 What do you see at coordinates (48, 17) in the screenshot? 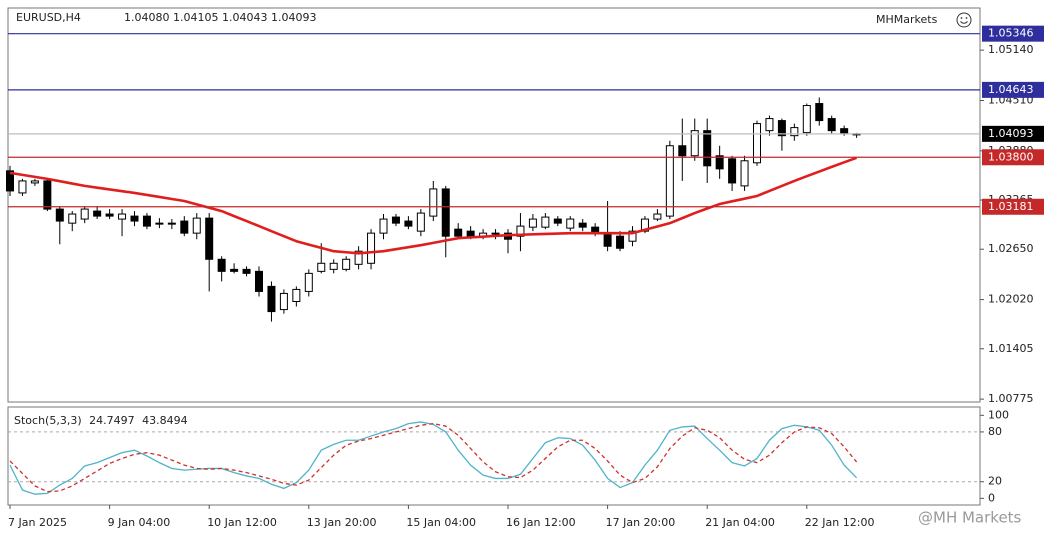
I see `symbol-title: EURUSD,H4` at bounding box center [48, 17].